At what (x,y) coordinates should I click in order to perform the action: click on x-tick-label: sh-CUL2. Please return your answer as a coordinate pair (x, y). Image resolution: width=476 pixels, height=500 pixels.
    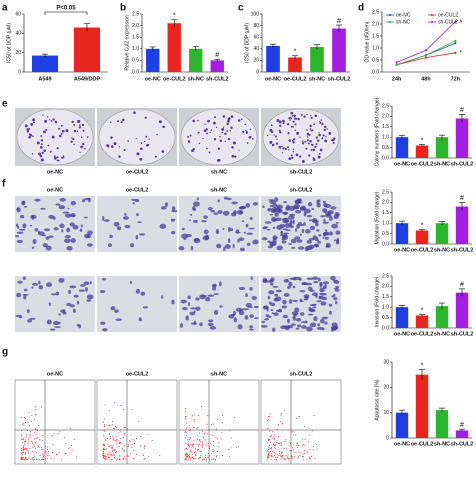
    Looking at the image, I should click on (462, 334).